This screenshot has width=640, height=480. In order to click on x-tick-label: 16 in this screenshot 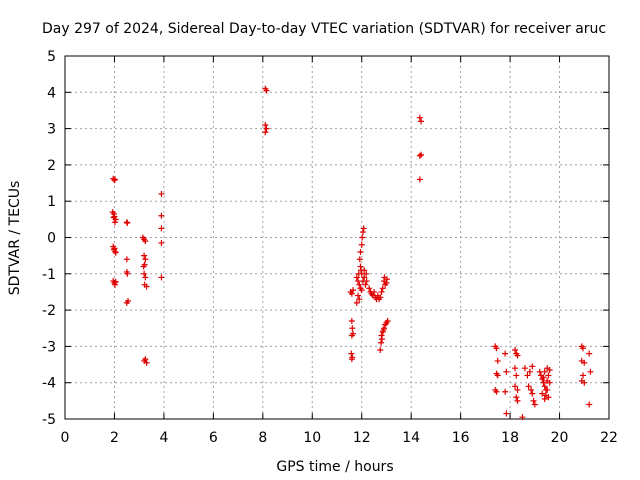, I will do `click(461, 438)`.